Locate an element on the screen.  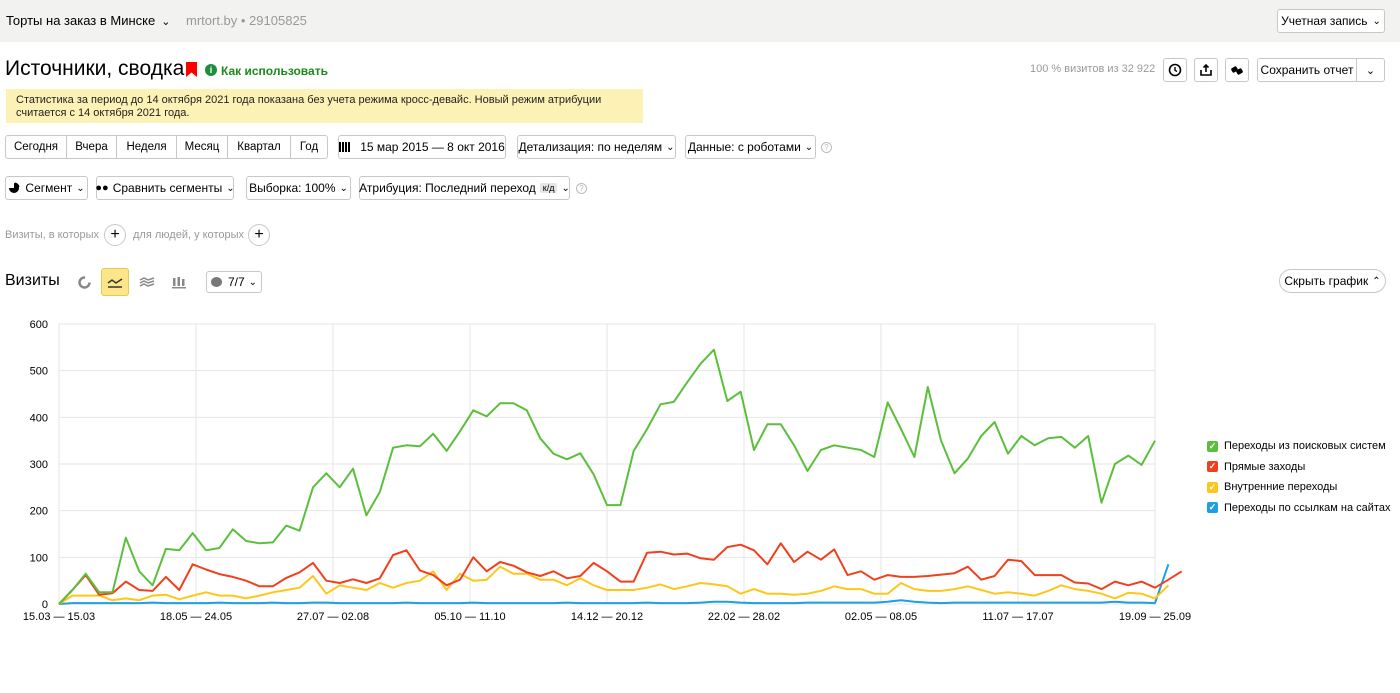
drops-icon: ●● is located at coordinates (102, 188).